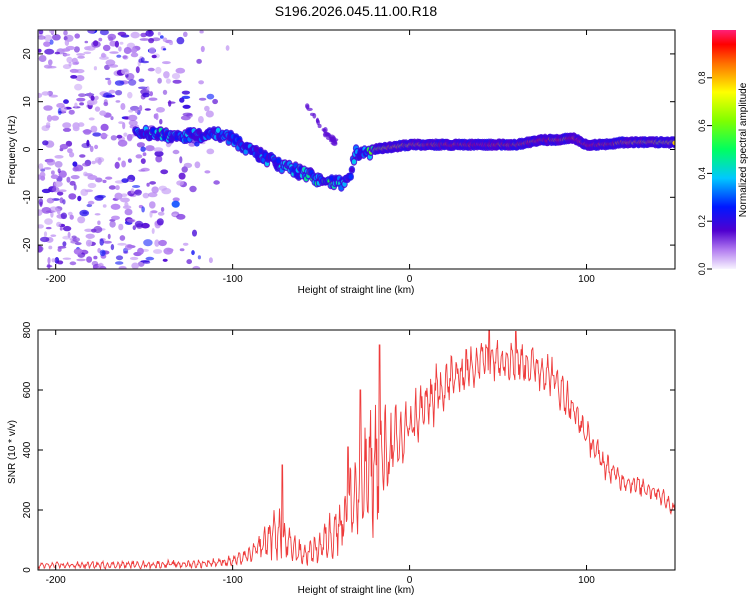 The height and width of the screenshot is (600, 750). Describe the element at coordinates (27, 54) in the screenshot. I see `spectrogram-ytick-label: 20` at that location.